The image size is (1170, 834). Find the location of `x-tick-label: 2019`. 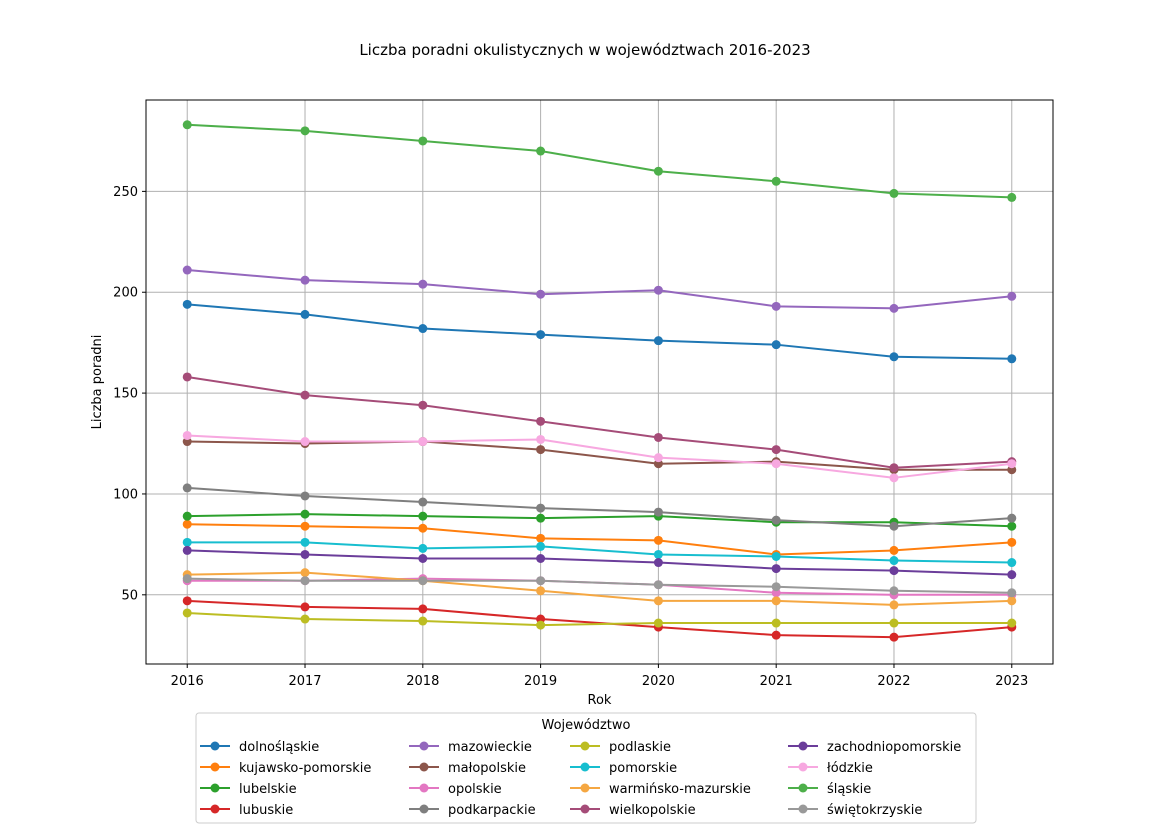

x-tick-label: 2019 is located at coordinates (540, 681).